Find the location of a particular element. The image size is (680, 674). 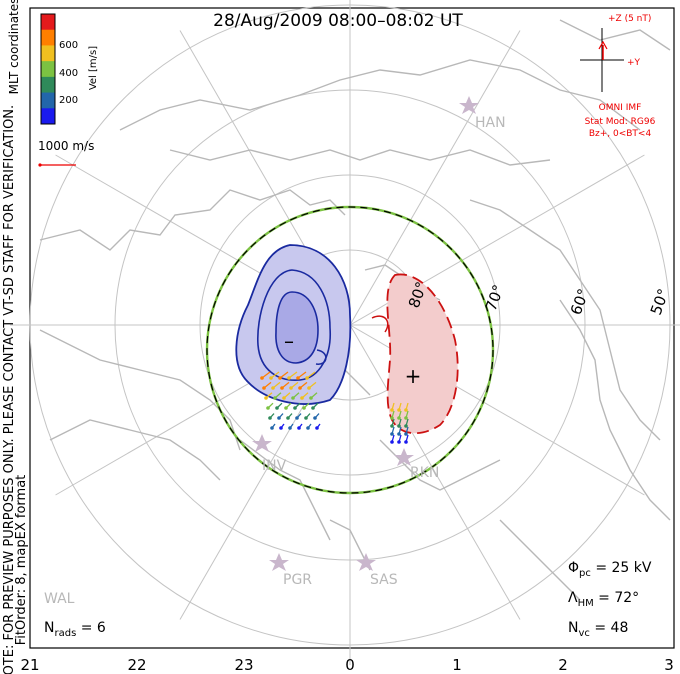

station-rkn: RKN is located at coordinates (416, 464).